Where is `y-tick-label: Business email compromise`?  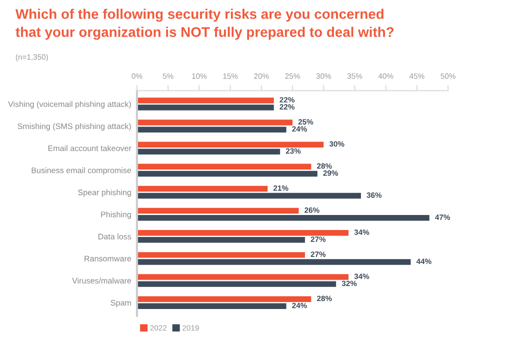
y-tick-label: Business email compromise is located at coordinates (82, 171).